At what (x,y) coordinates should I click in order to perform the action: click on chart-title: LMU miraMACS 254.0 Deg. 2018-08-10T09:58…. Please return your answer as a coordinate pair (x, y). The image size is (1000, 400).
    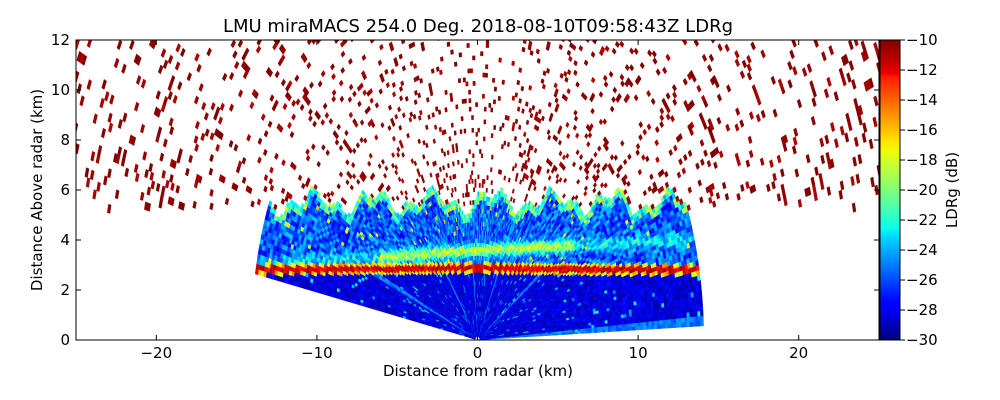
    Looking at the image, I should click on (478, 26).